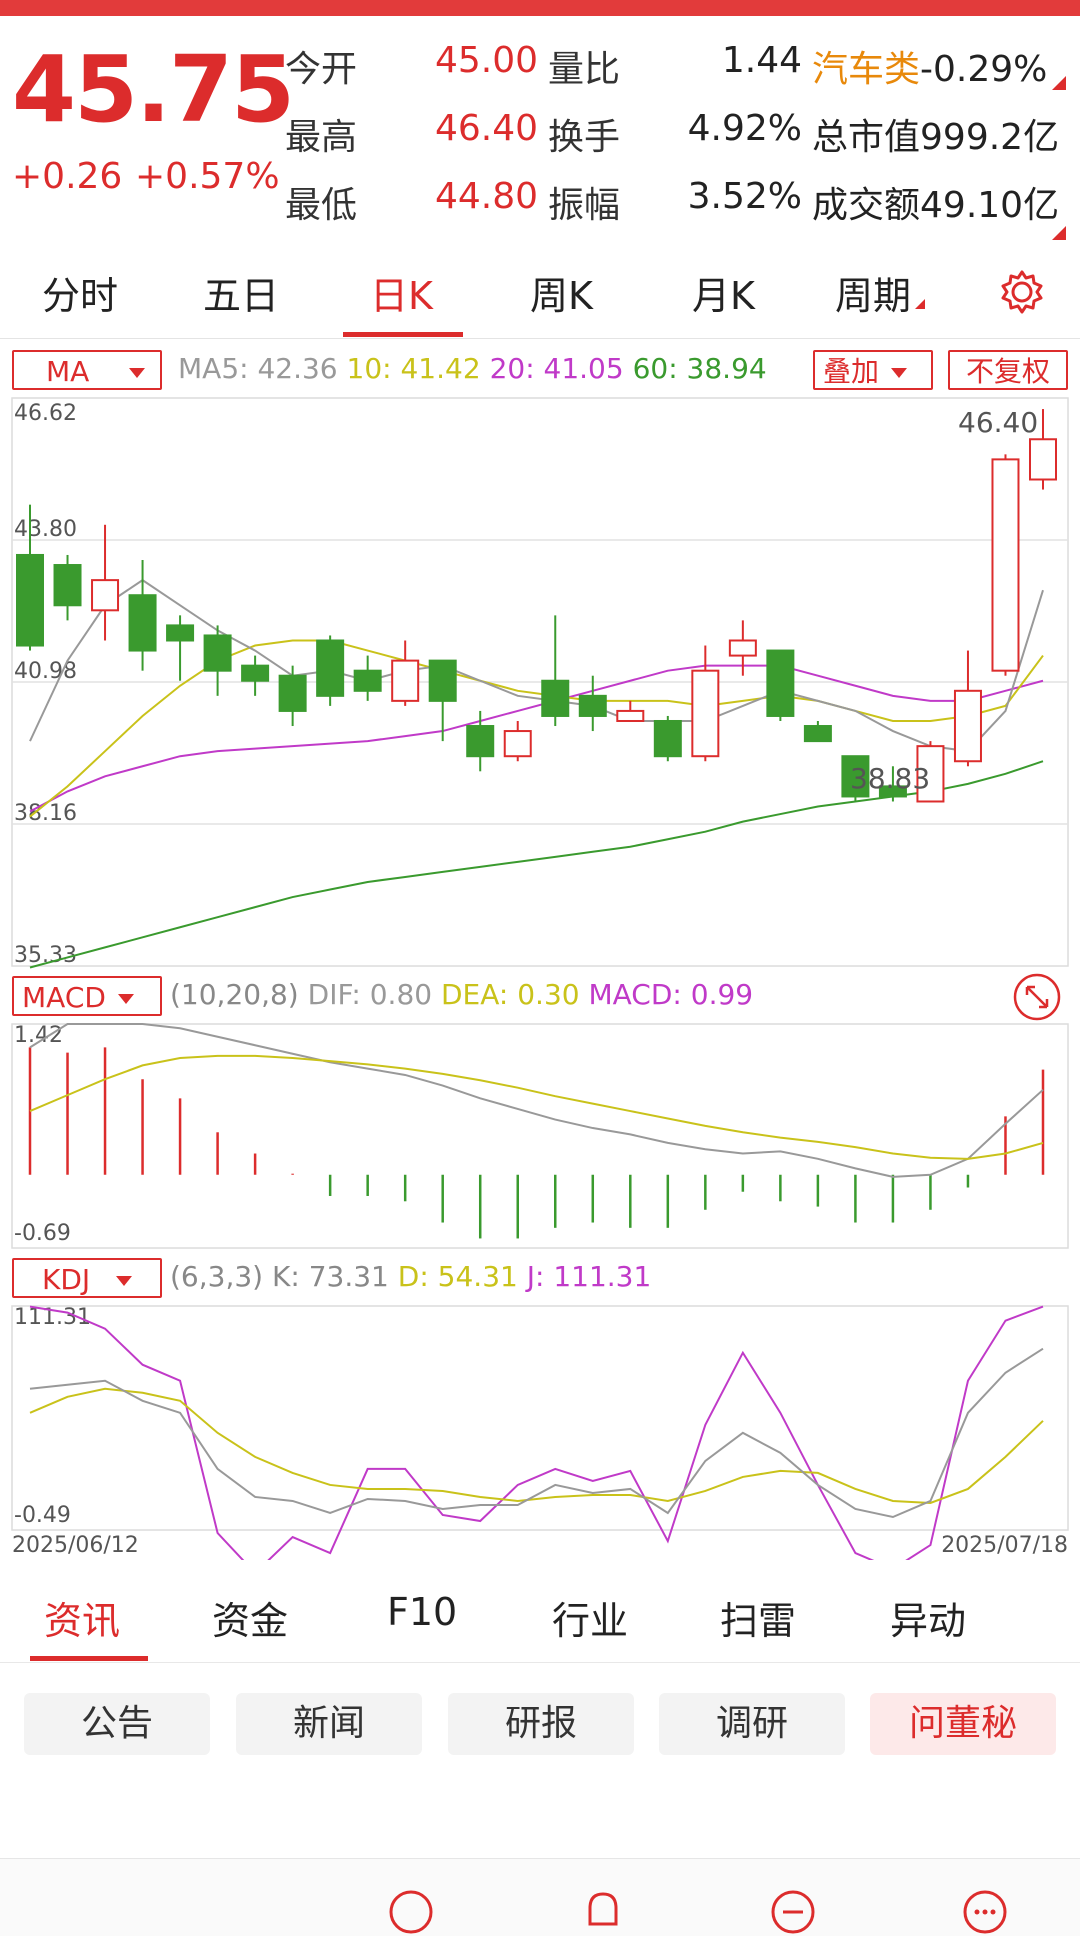 Image resolution: width=1080 pixels, height=1936 pixels. What do you see at coordinates (990, 205) in the screenshot?
I see `trade-amount-value: 49.10亿` at bounding box center [990, 205].